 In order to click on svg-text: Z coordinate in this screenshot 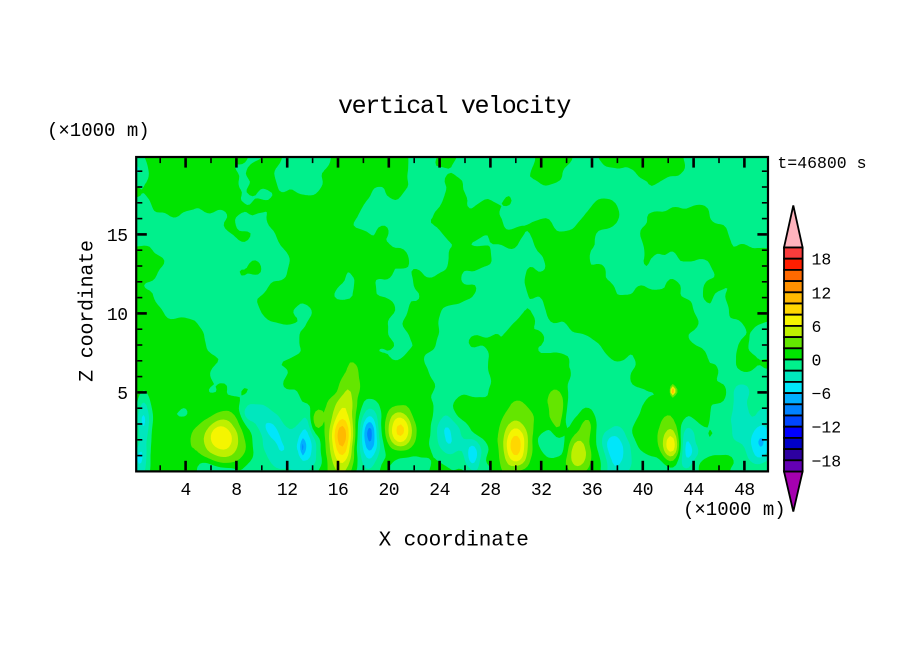, I will do `click(88, 311)`.